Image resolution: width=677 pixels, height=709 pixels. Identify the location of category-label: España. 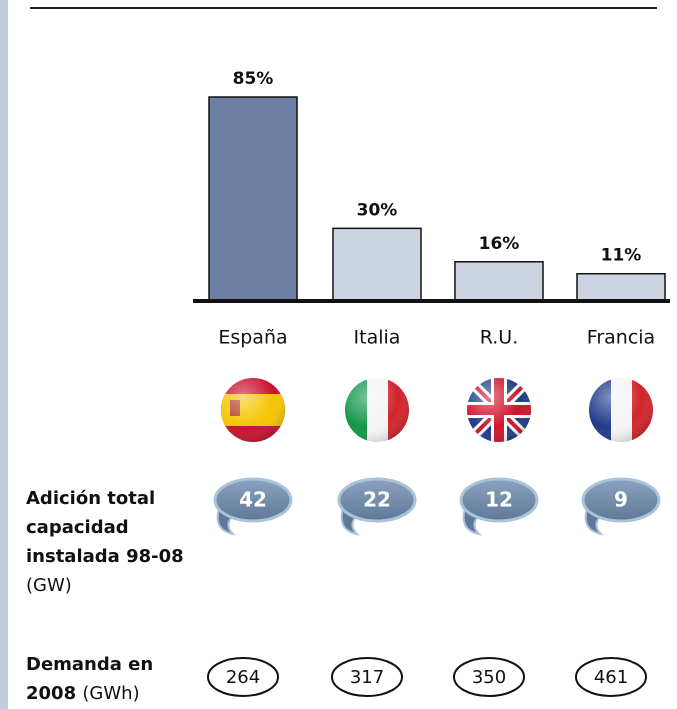
(252, 338).